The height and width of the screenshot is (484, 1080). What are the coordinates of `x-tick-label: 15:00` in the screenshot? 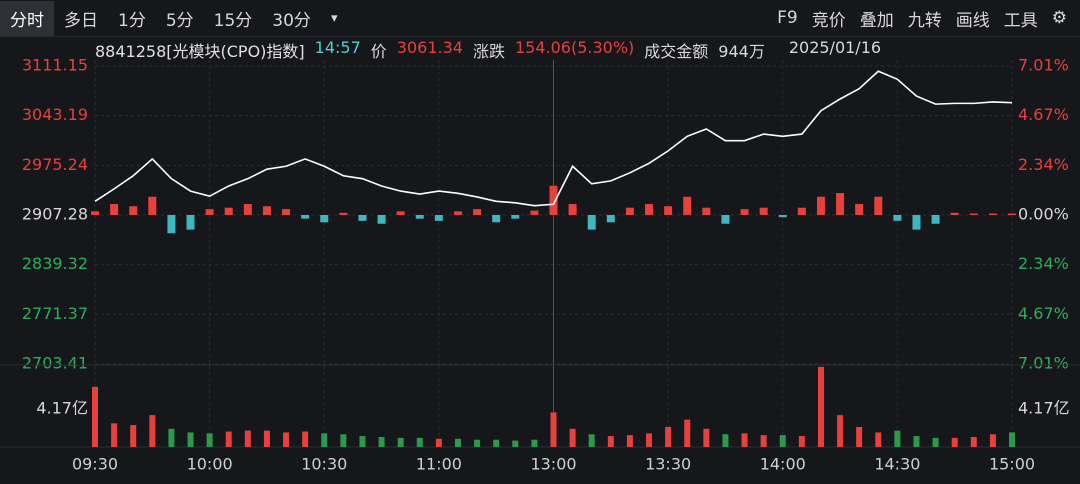 It's located at (1012, 464).